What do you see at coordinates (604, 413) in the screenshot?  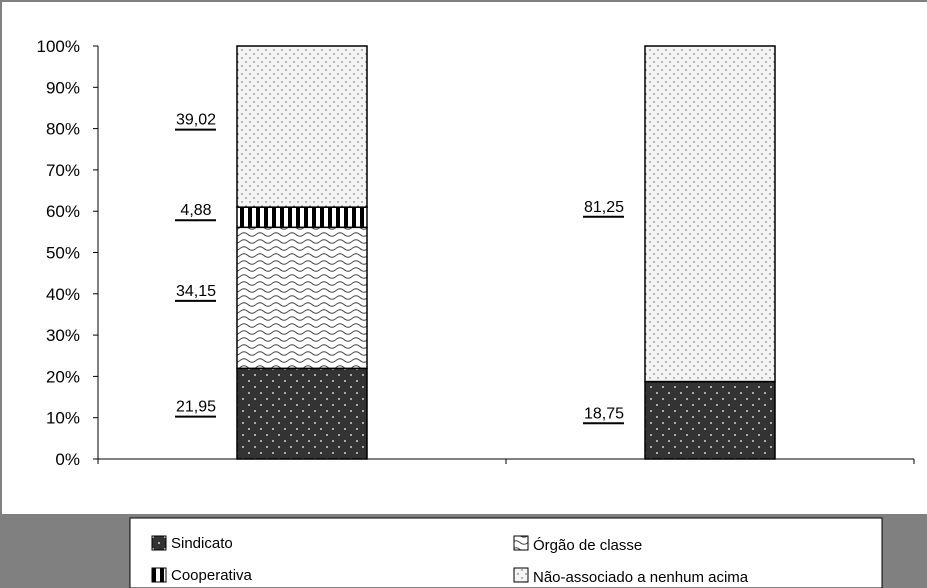 I see `data-label: 18,75` at bounding box center [604, 413].